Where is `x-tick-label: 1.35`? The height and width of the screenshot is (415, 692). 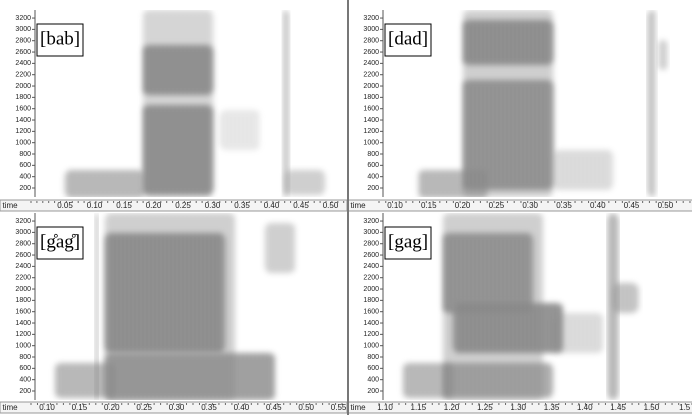 x-tick-label: 1.35 is located at coordinates (552, 407).